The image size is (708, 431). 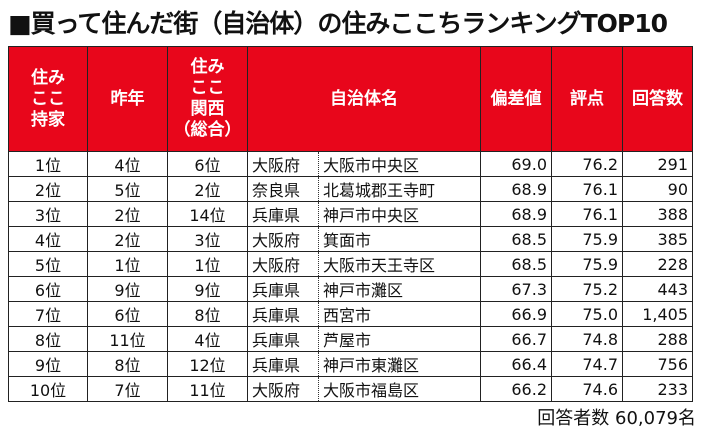 What do you see at coordinates (516, 99) in the screenshot?
I see `header-hensachi: 偏差値` at bounding box center [516, 99].